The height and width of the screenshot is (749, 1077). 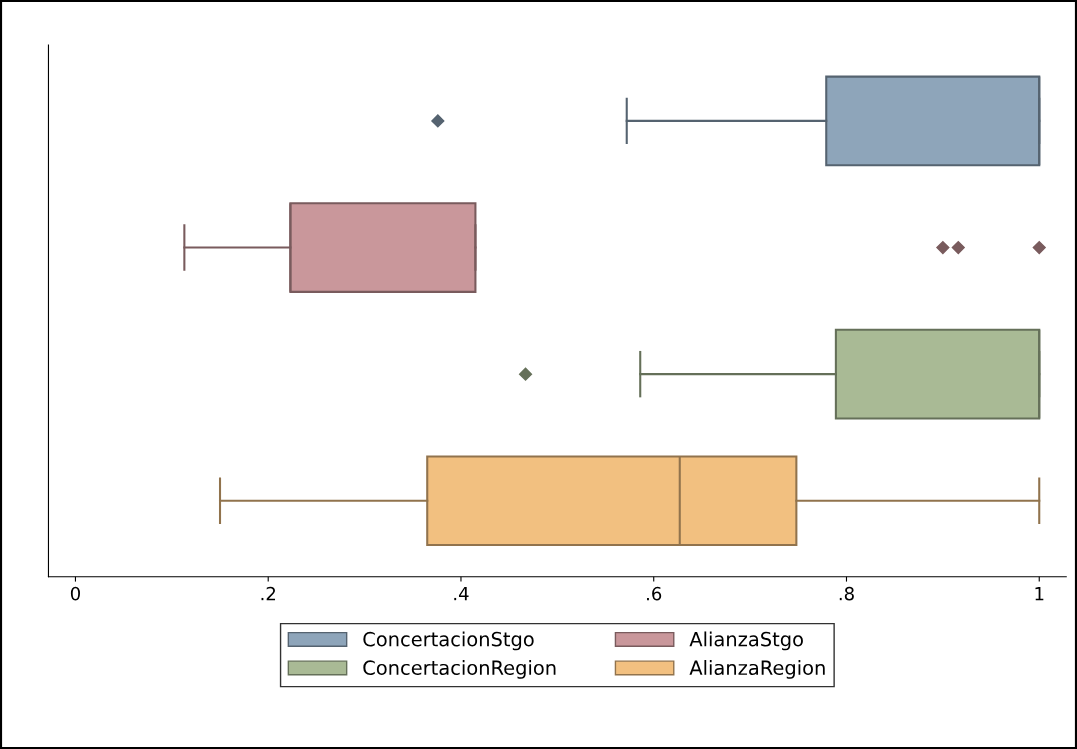 What do you see at coordinates (1039, 594) in the screenshot?
I see `x-tick-label: 1` at bounding box center [1039, 594].